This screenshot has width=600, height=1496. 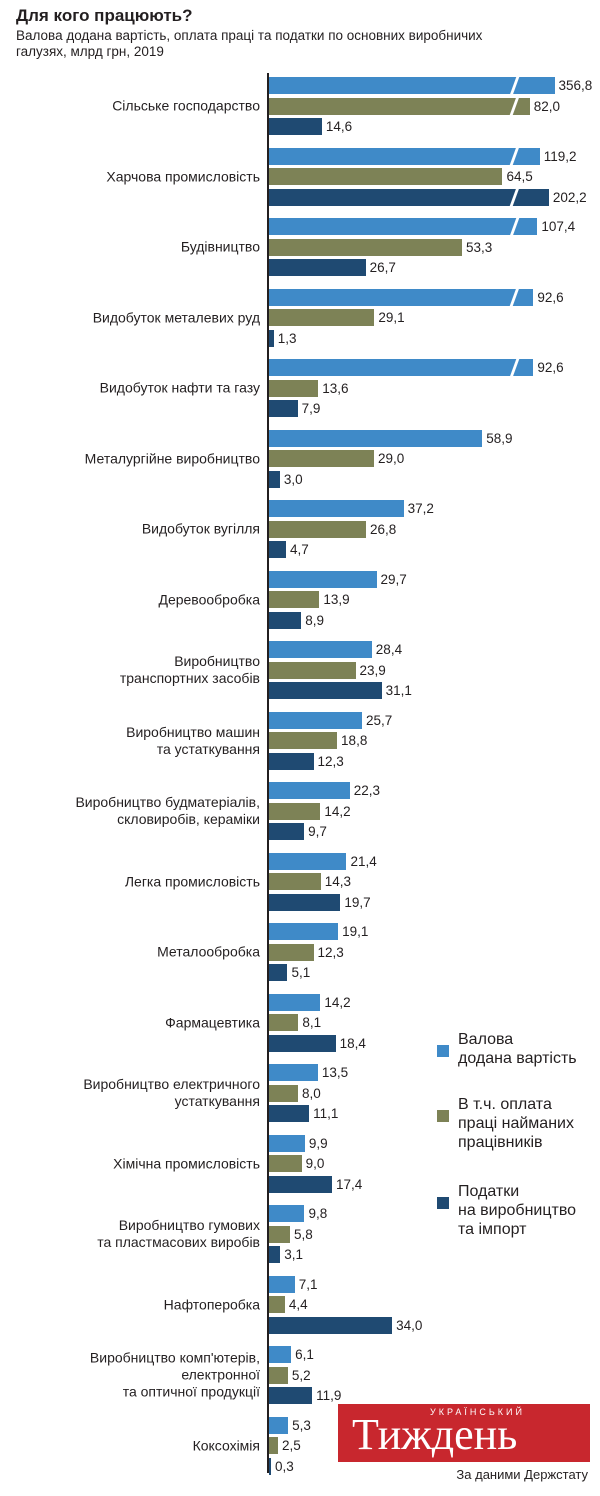 I want to click on category-label: Видобуток металевих руд, so click(x=176, y=317).